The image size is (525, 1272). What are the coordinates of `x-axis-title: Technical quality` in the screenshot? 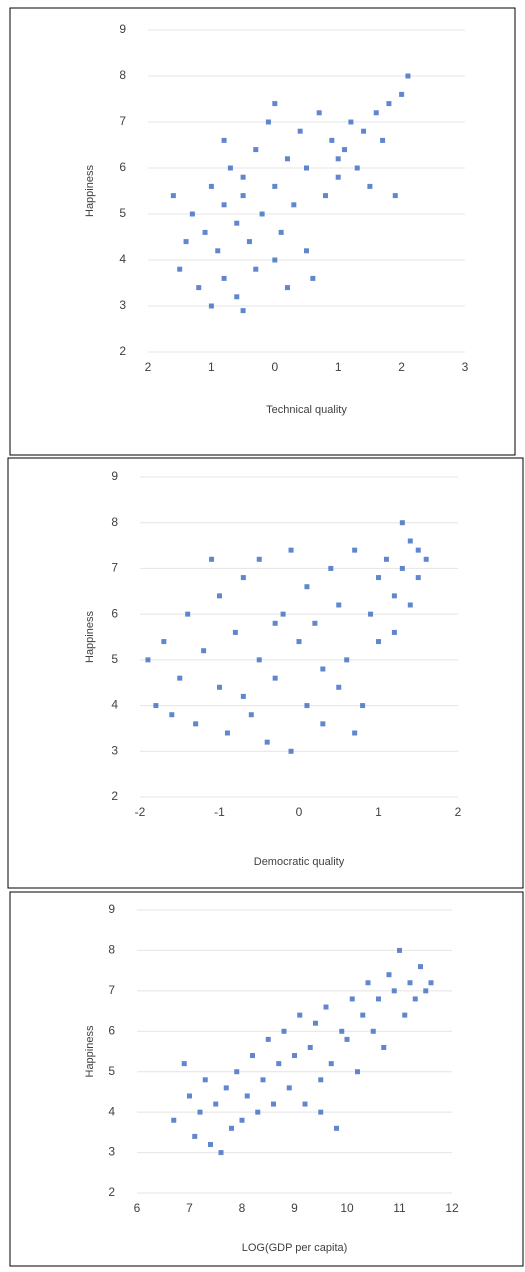 It's located at (306, 410).